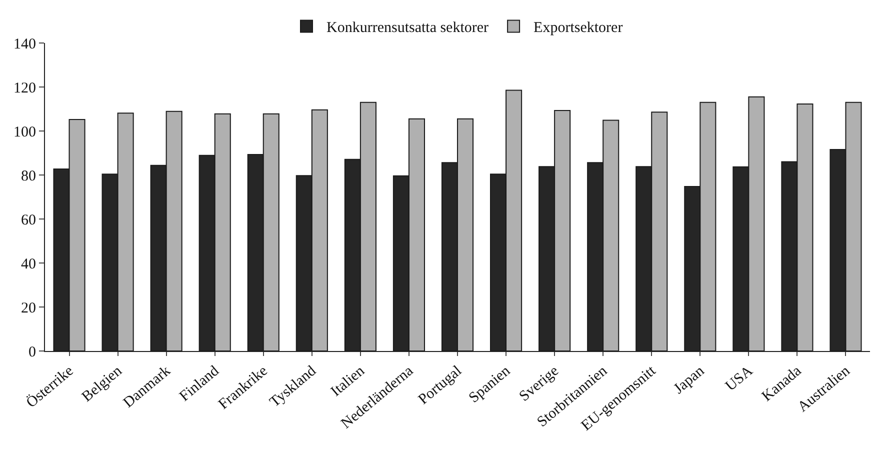 Image resolution: width=880 pixels, height=456 pixels. Describe the element at coordinates (25, 88) in the screenshot. I see `y-tick-label: 120` at that location.